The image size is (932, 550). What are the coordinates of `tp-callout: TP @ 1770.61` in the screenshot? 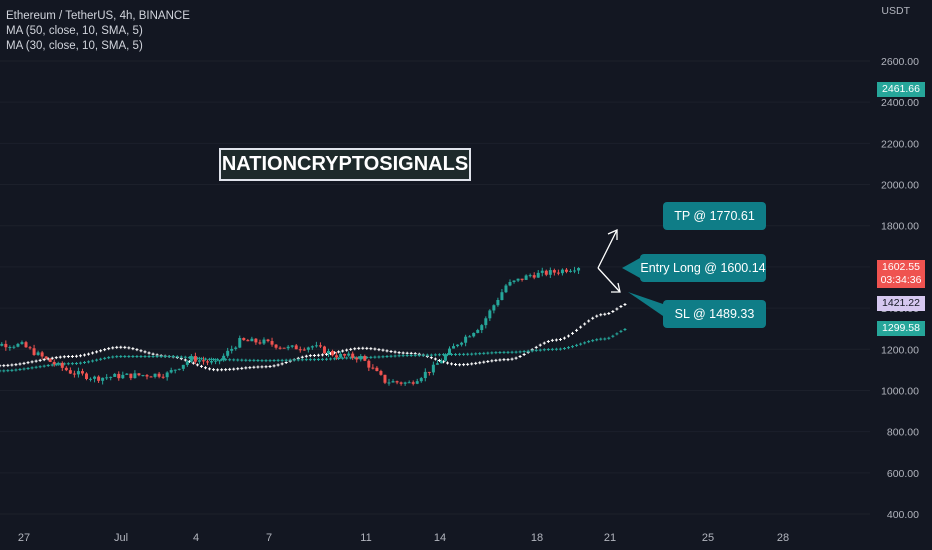 It's located at (714, 216).